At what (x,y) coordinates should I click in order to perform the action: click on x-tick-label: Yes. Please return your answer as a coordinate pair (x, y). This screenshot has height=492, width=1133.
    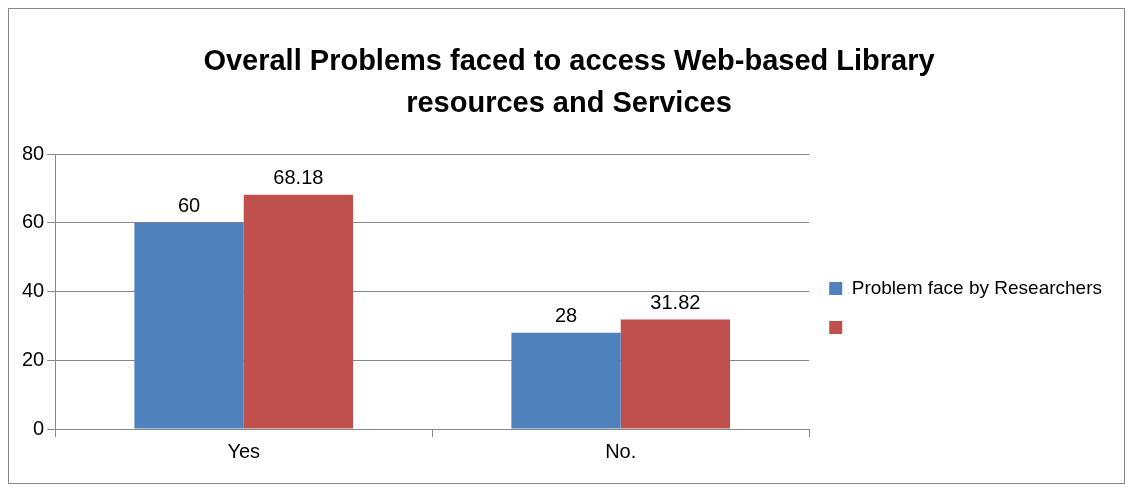
    Looking at the image, I should click on (244, 450).